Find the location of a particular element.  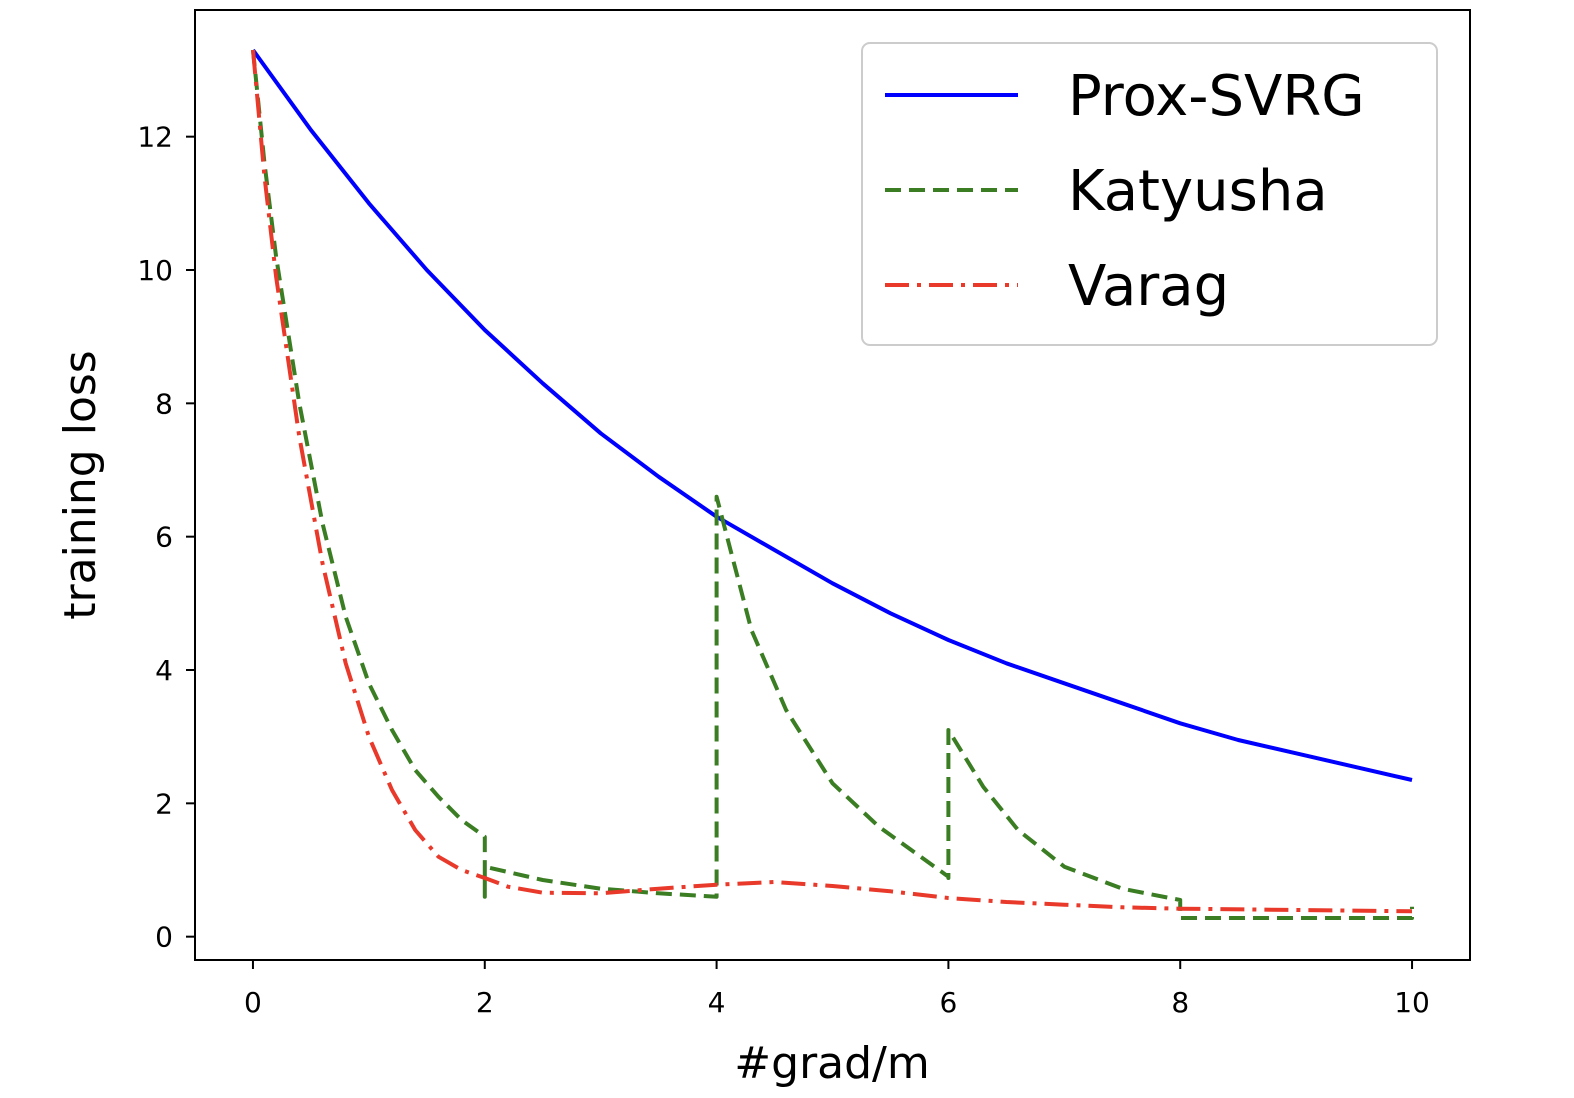

y-tick-label: 6 is located at coordinates (164, 537).